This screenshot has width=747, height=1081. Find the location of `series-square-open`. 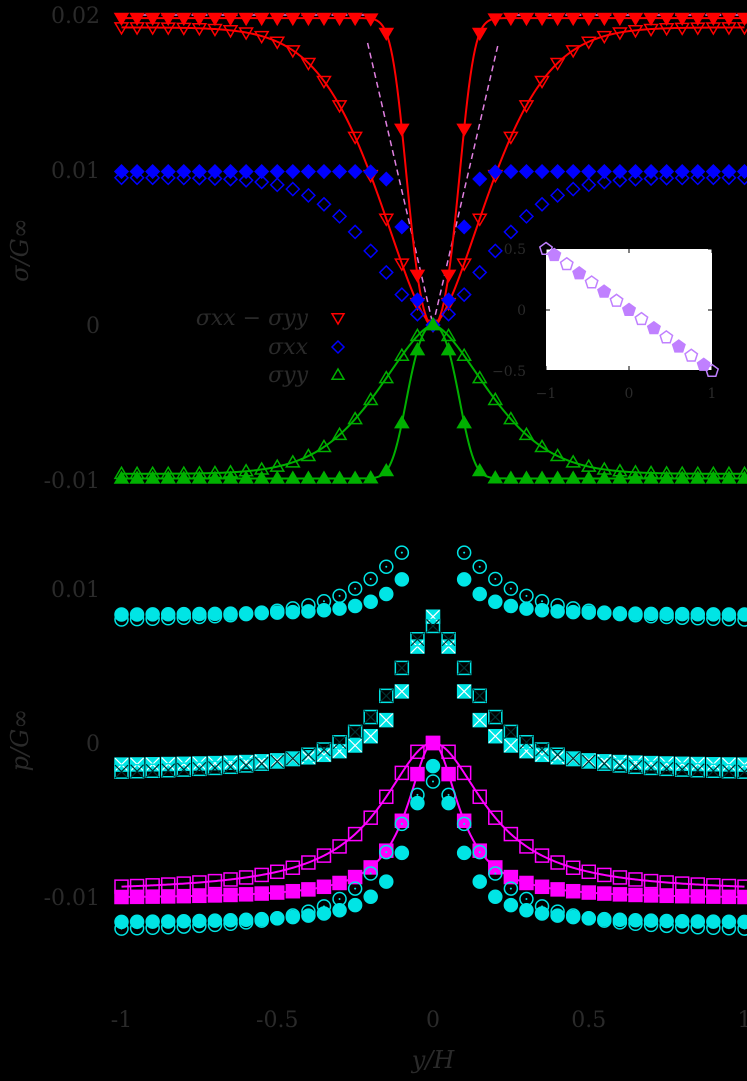

series-square-open is located at coordinates (430, 814).